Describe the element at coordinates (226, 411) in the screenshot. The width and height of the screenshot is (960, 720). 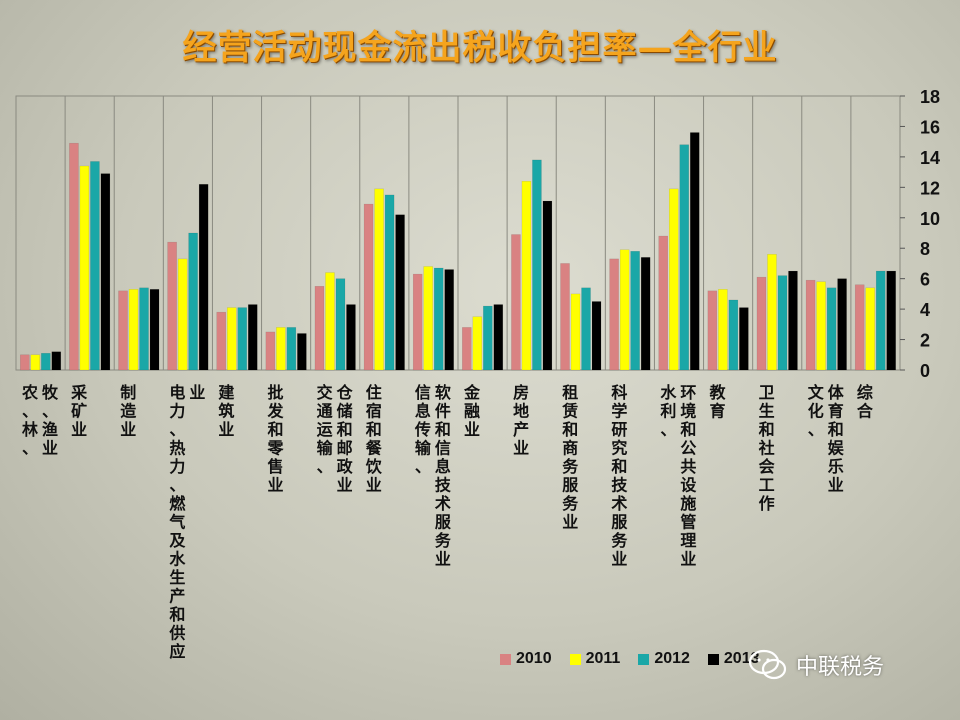
I see `x-category-label: 建筑业` at that location.